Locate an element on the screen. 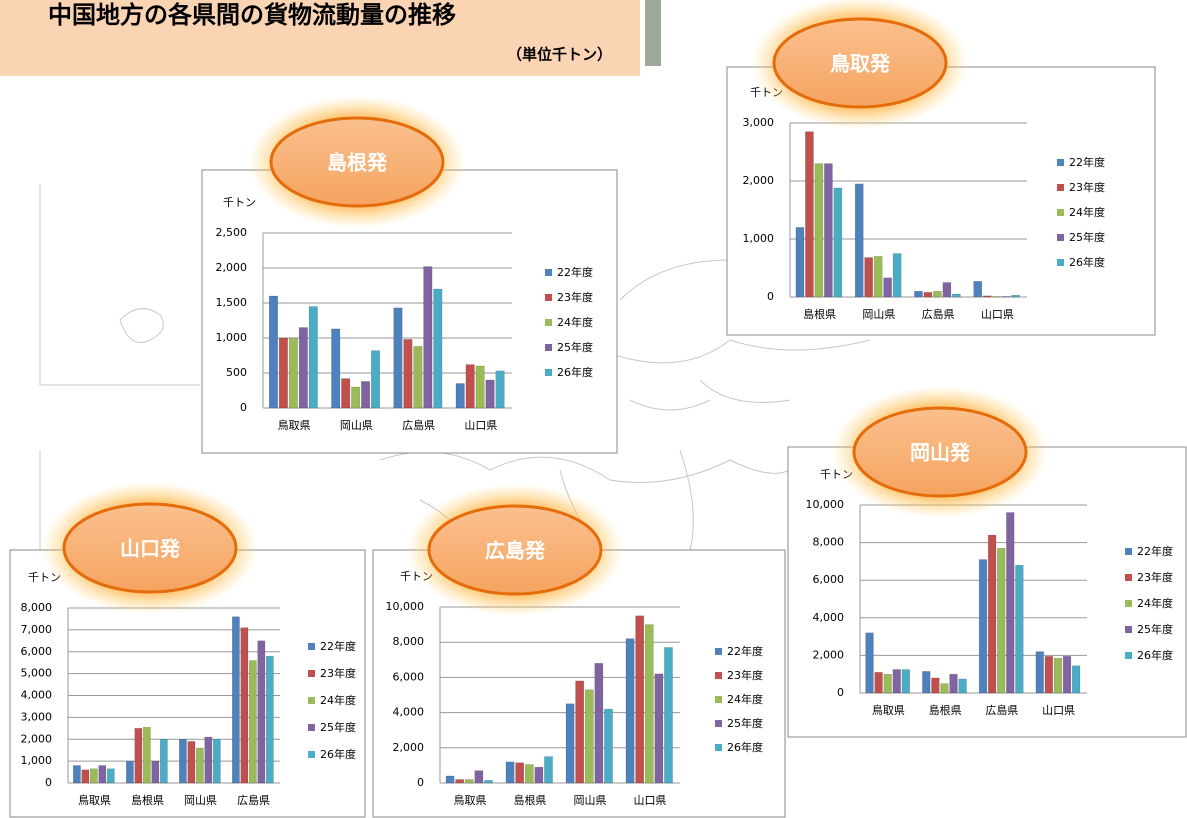 The width and height of the screenshot is (1187, 818). x-tick-label: 岡山県 is located at coordinates (590, 800).